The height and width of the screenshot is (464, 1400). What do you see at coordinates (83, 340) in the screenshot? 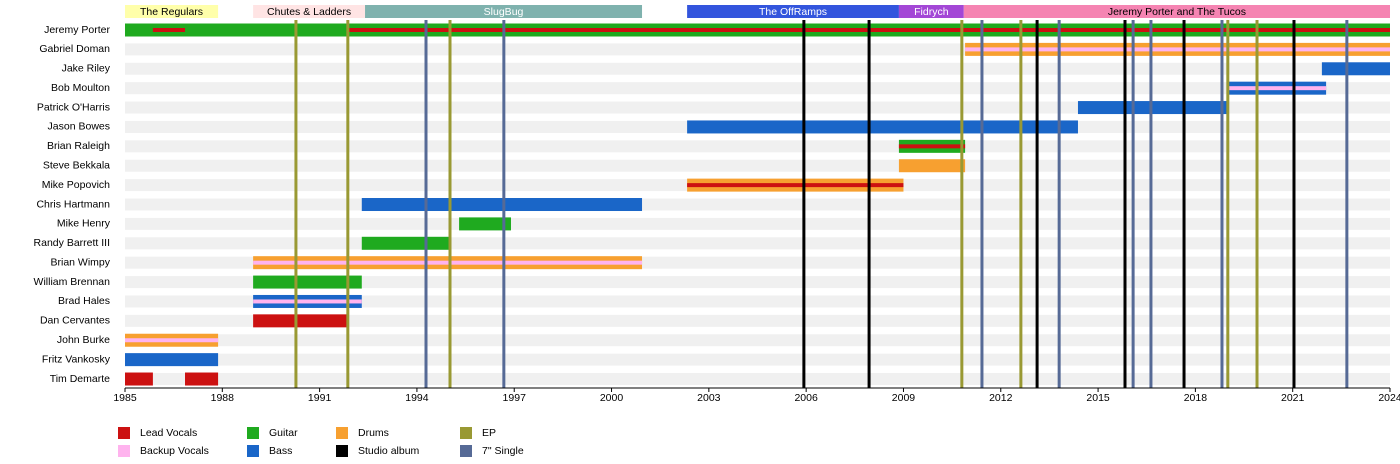
I see `member-name: John Burke` at bounding box center [83, 340].